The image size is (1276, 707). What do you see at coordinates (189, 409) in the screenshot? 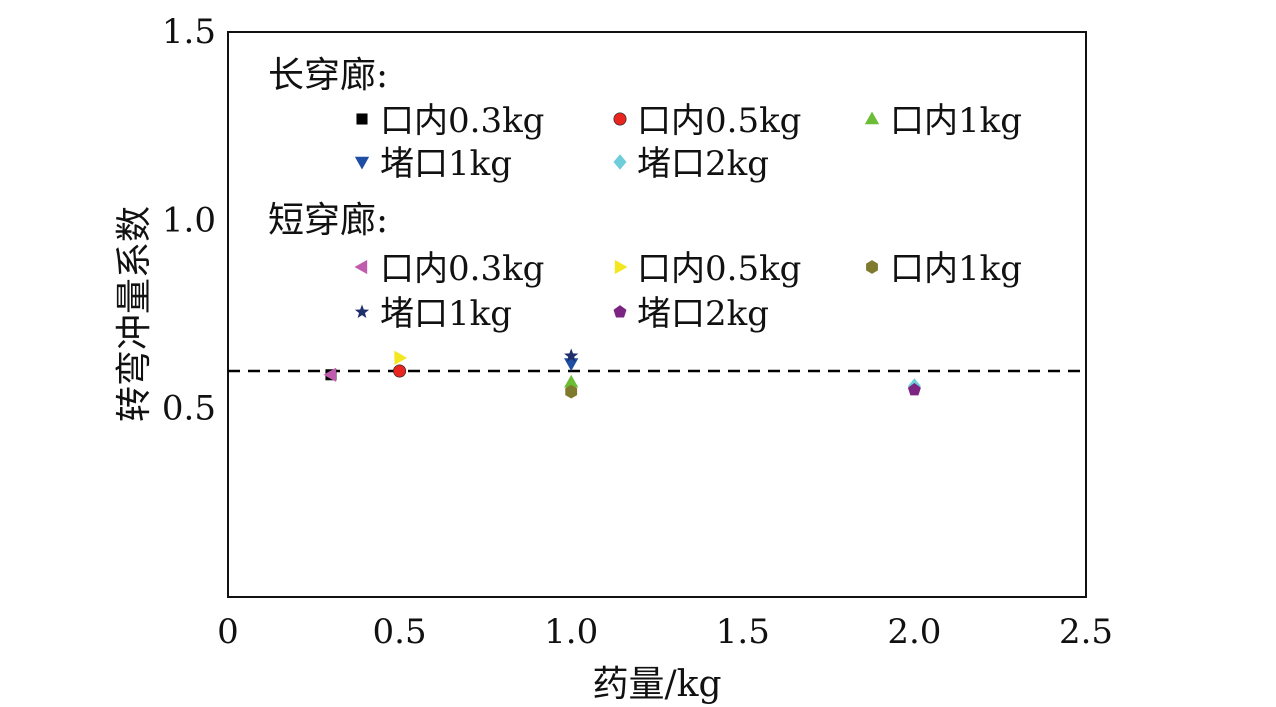
I see `y-tick-label: 0.5` at bounding box center [189, 409].